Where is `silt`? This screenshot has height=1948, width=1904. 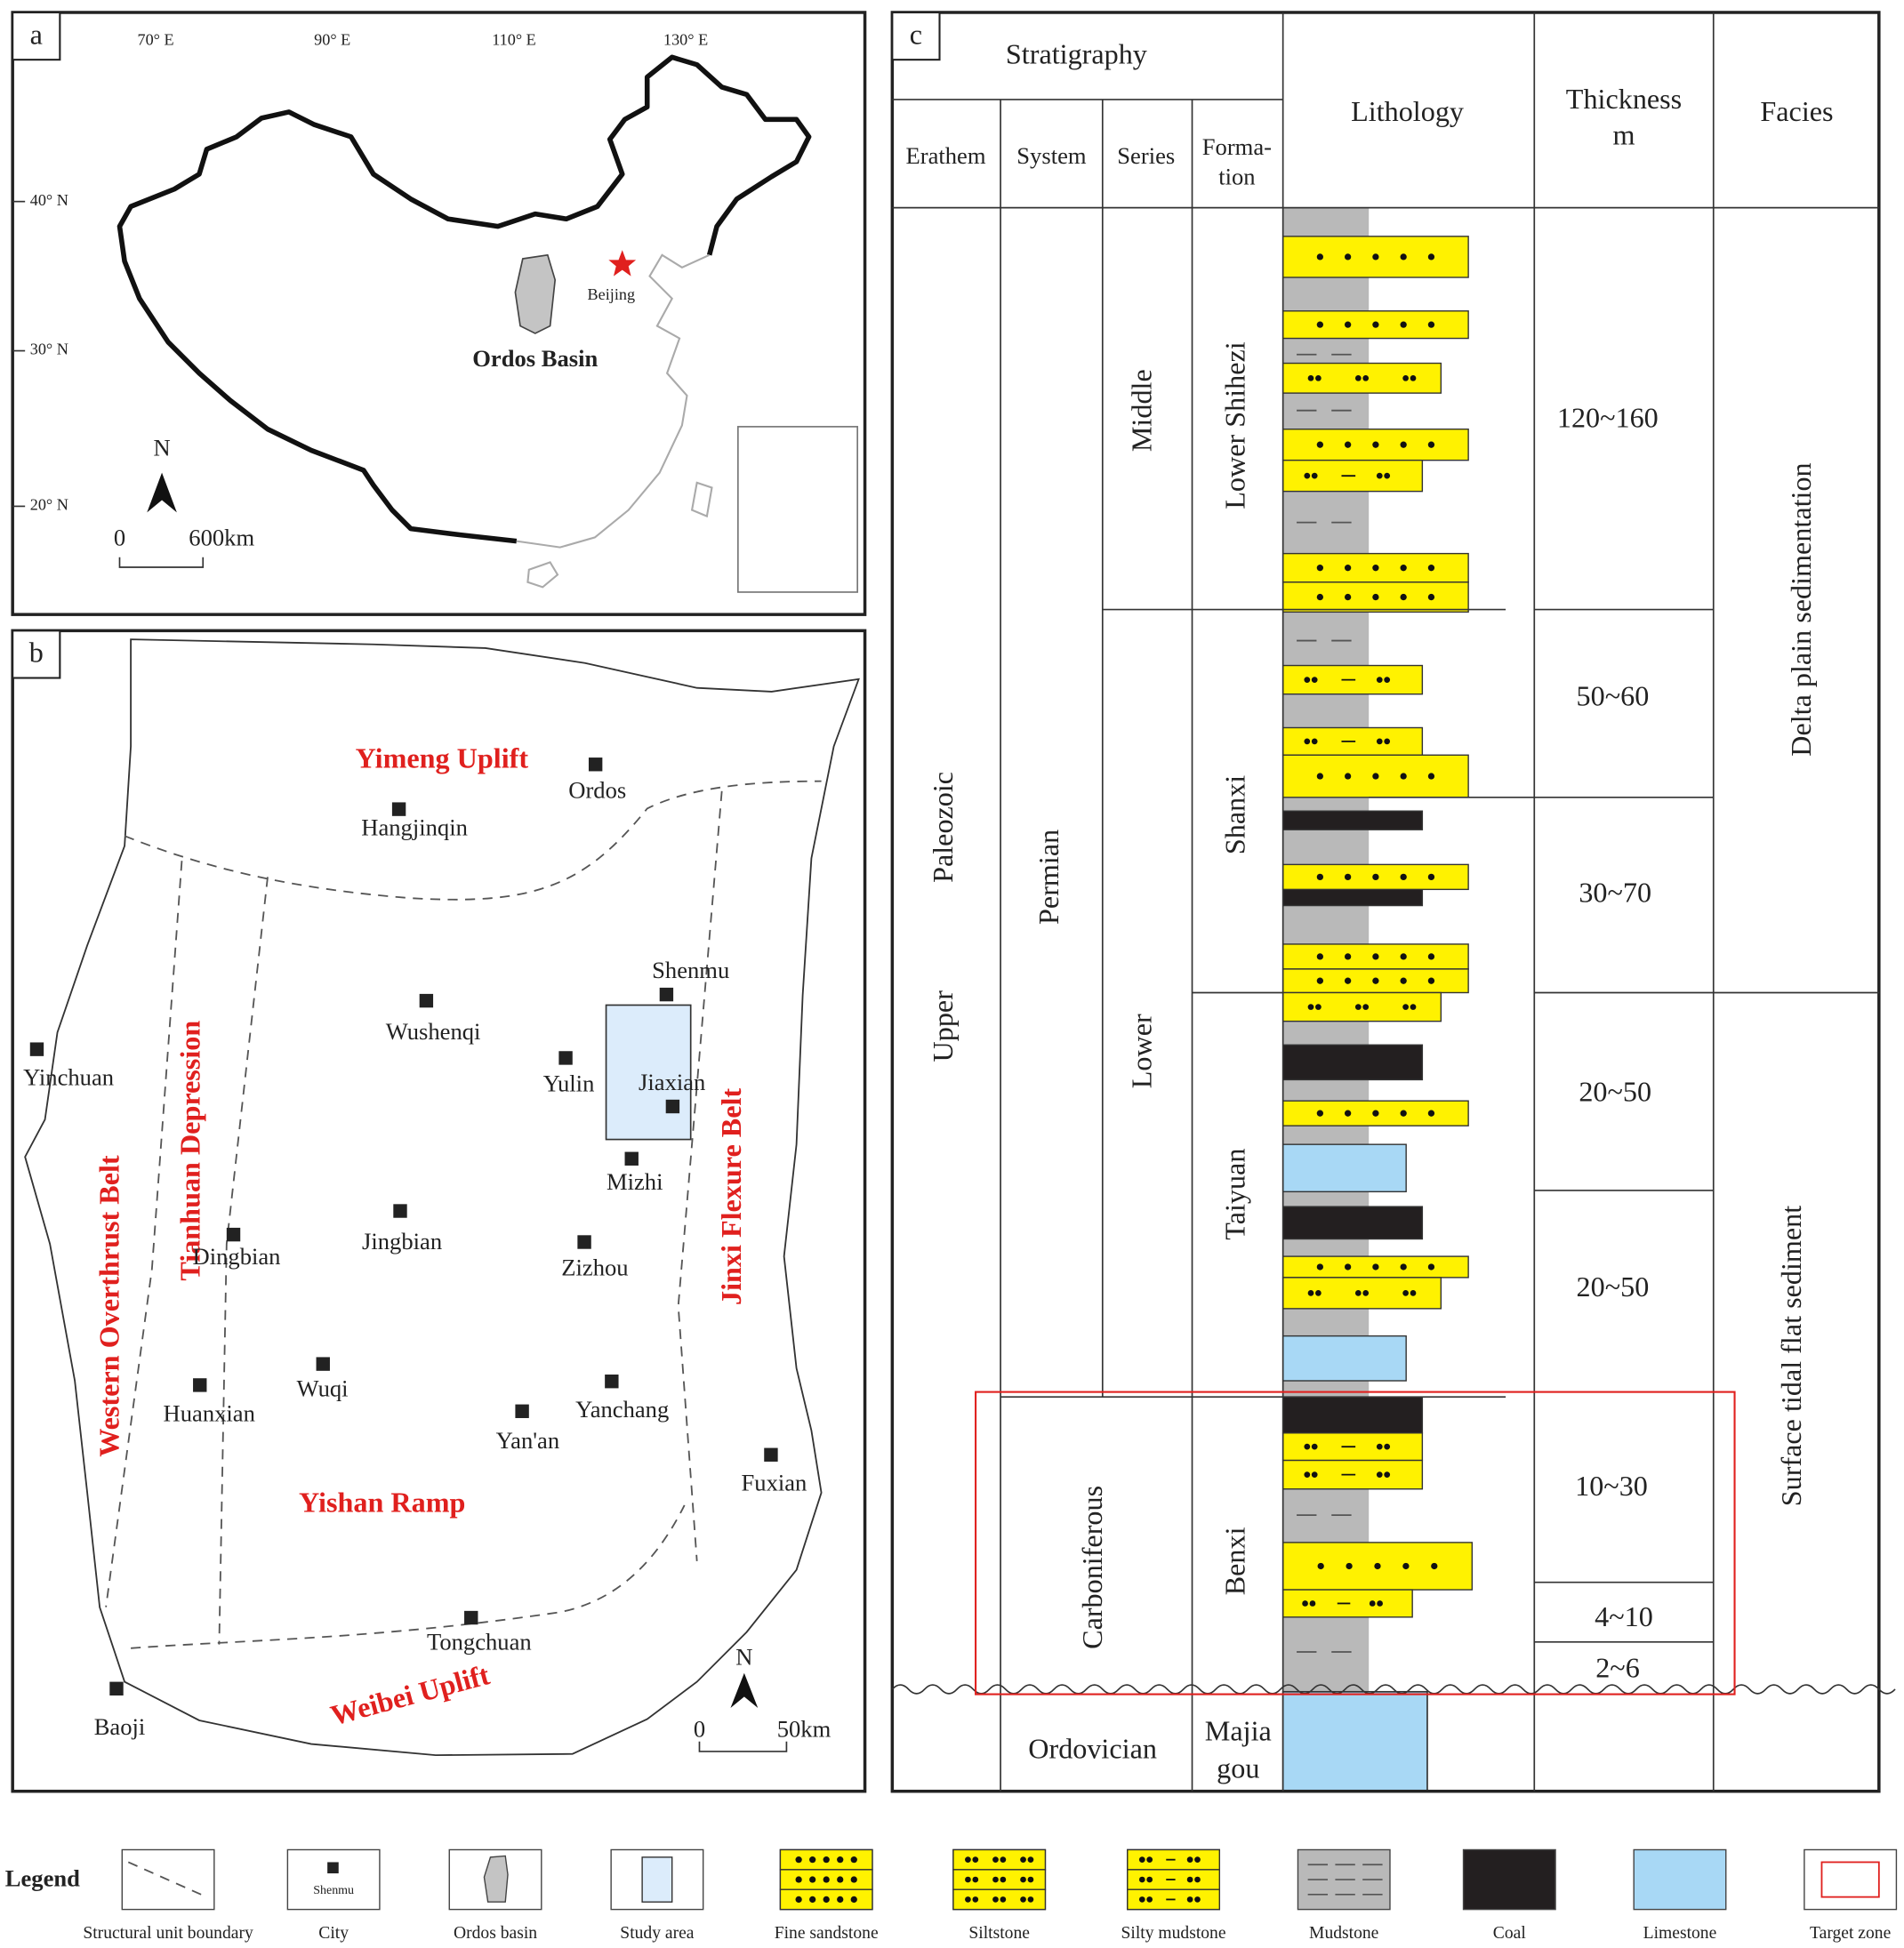 silt is located at coordinates (999, 1899).